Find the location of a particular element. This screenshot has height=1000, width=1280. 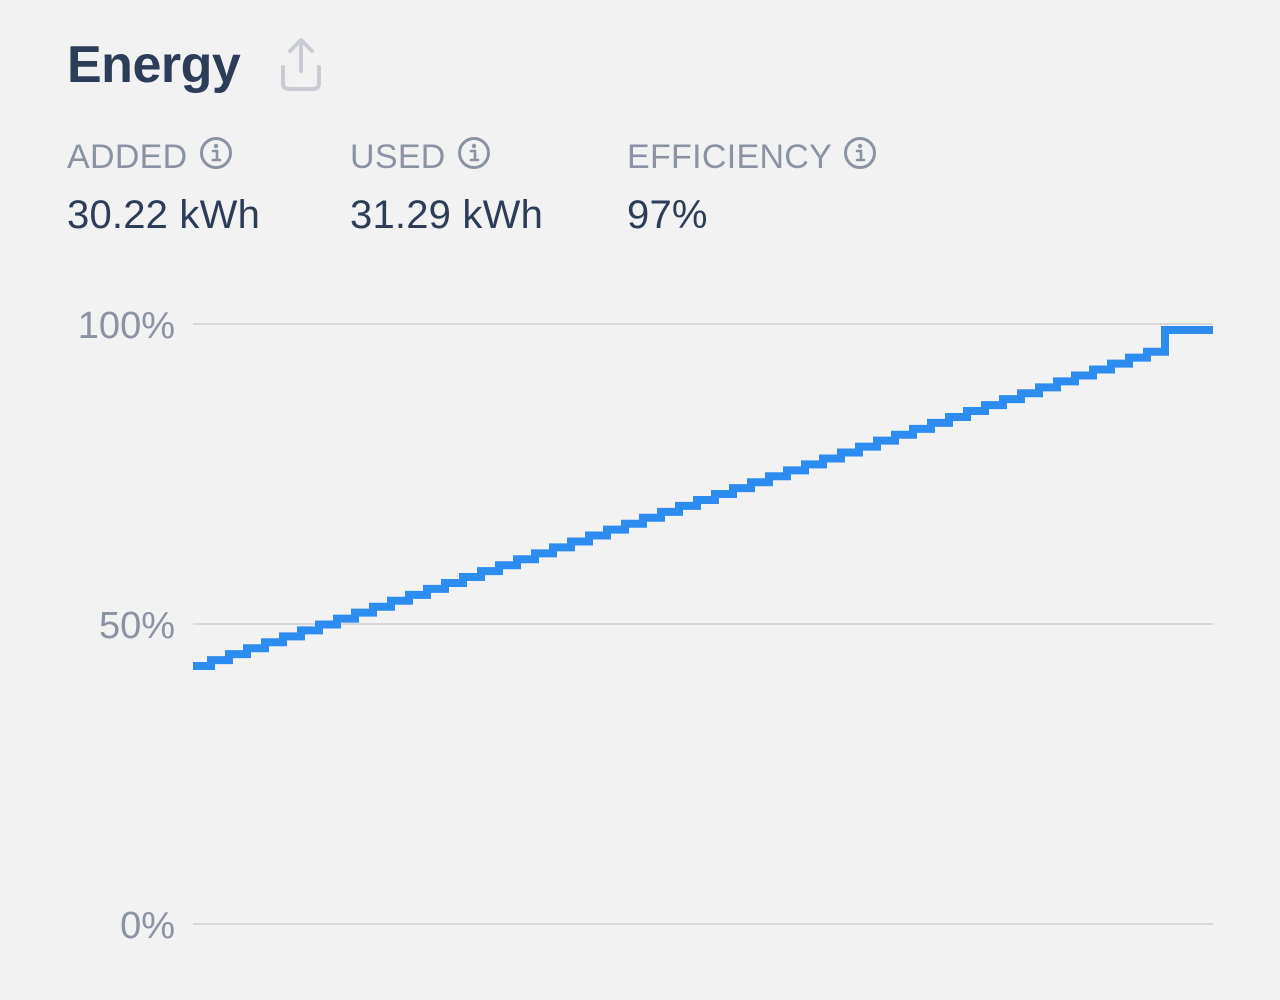

chart-y-axis: 0% 50% 100% is located at coordinates (126, 626).